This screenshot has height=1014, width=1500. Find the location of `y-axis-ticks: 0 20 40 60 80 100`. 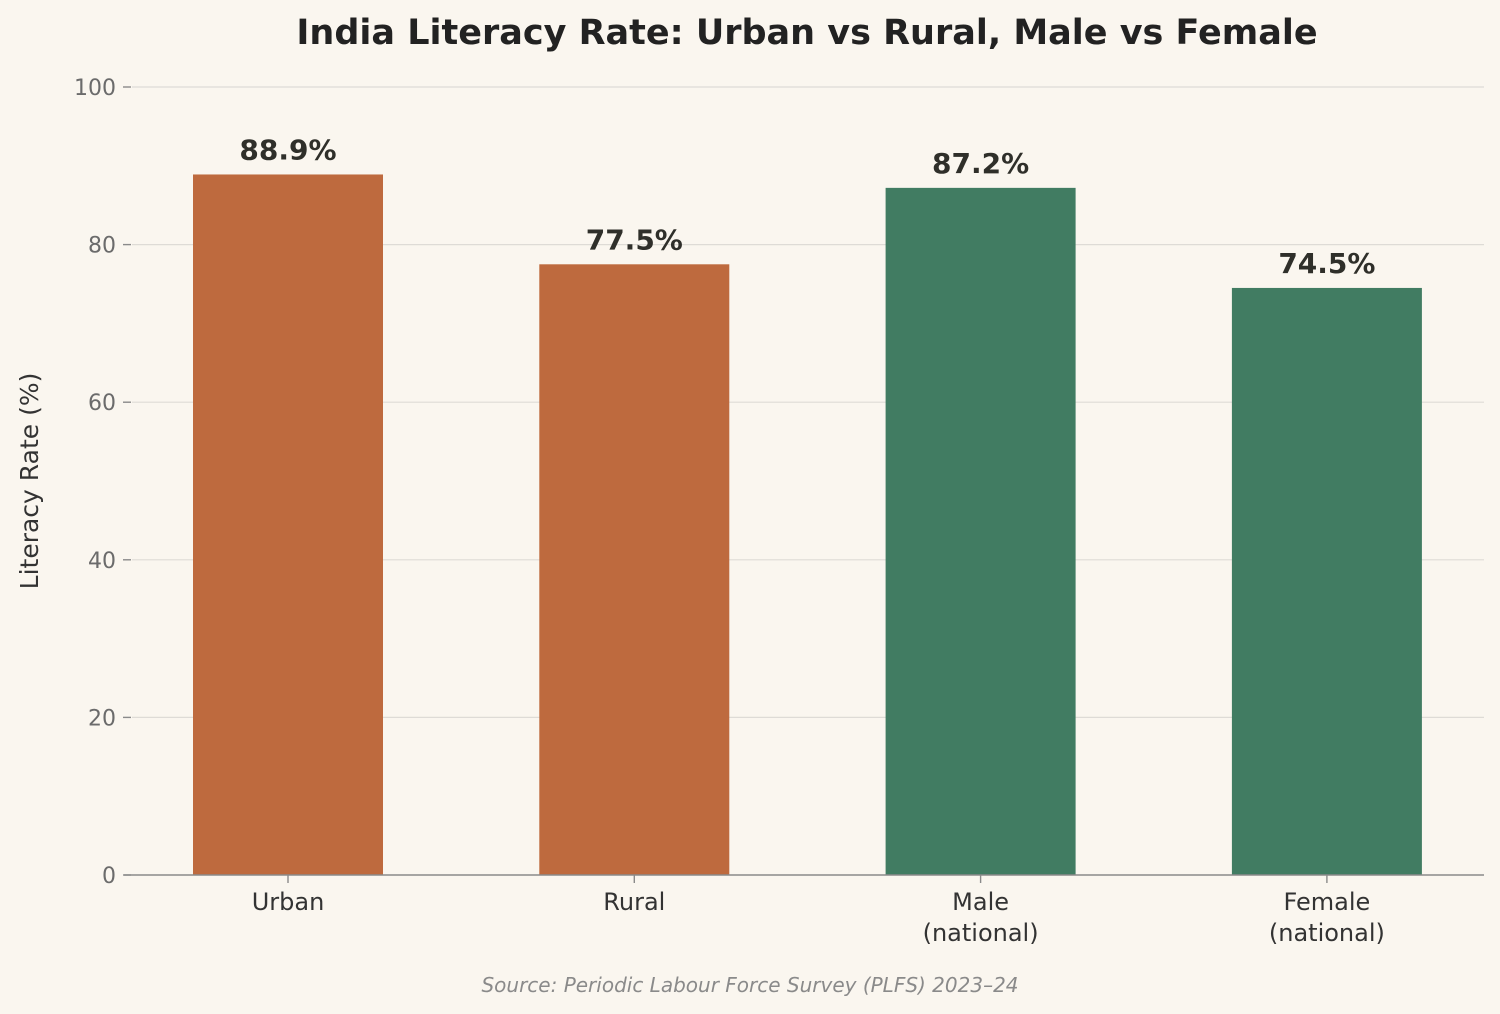

y-axis-ticks: 0 20 40 60 80 100 is located at coordinates (102, 482).